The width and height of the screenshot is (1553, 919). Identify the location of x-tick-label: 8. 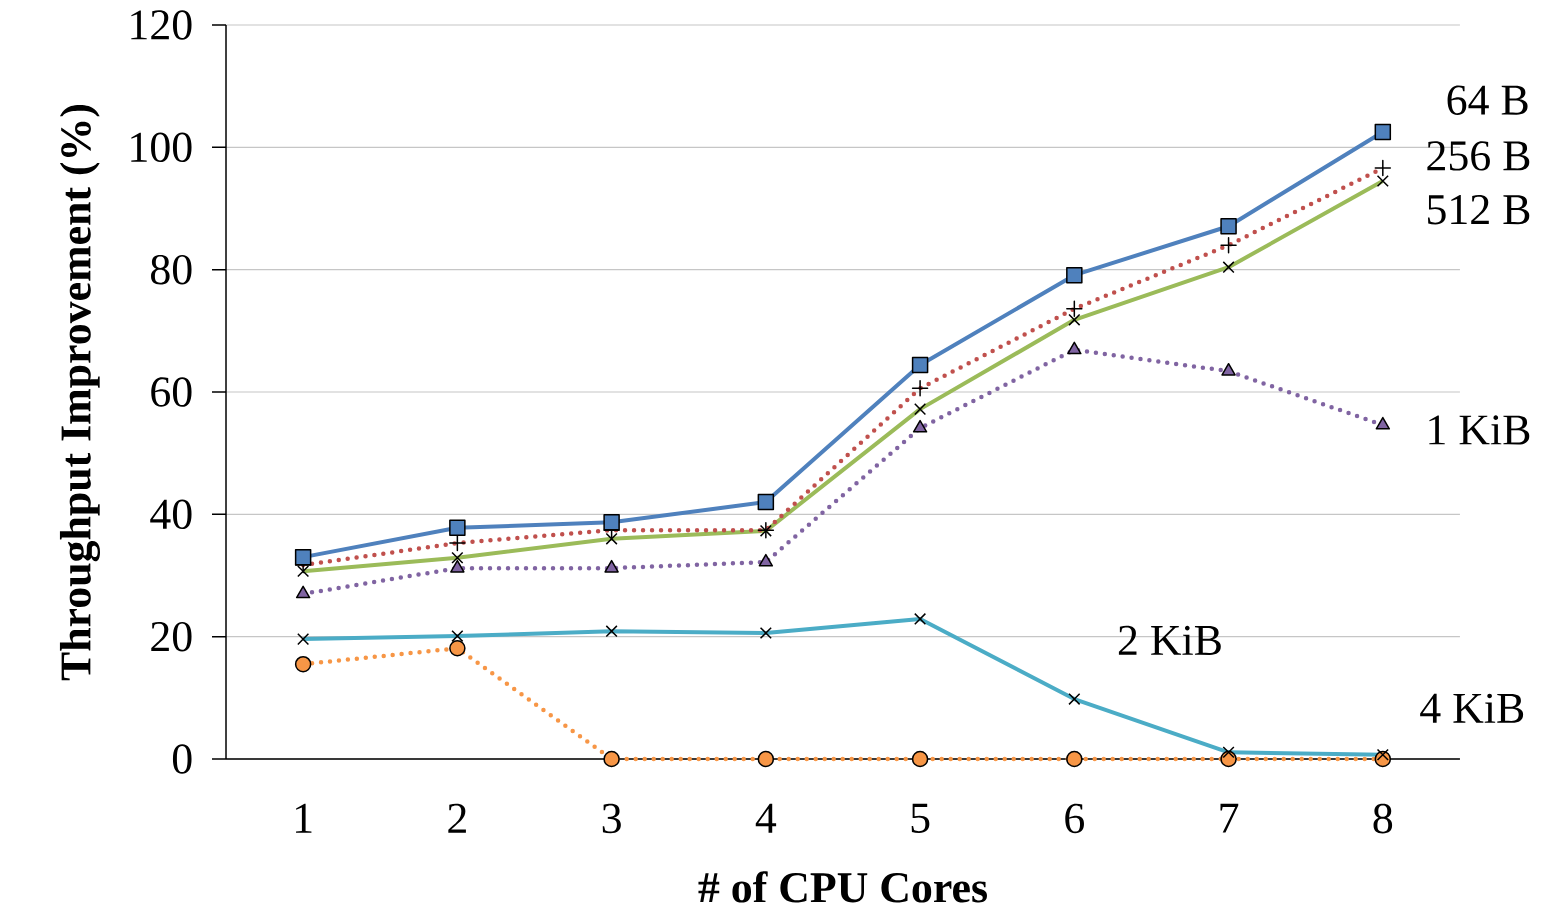
(1383, 818).